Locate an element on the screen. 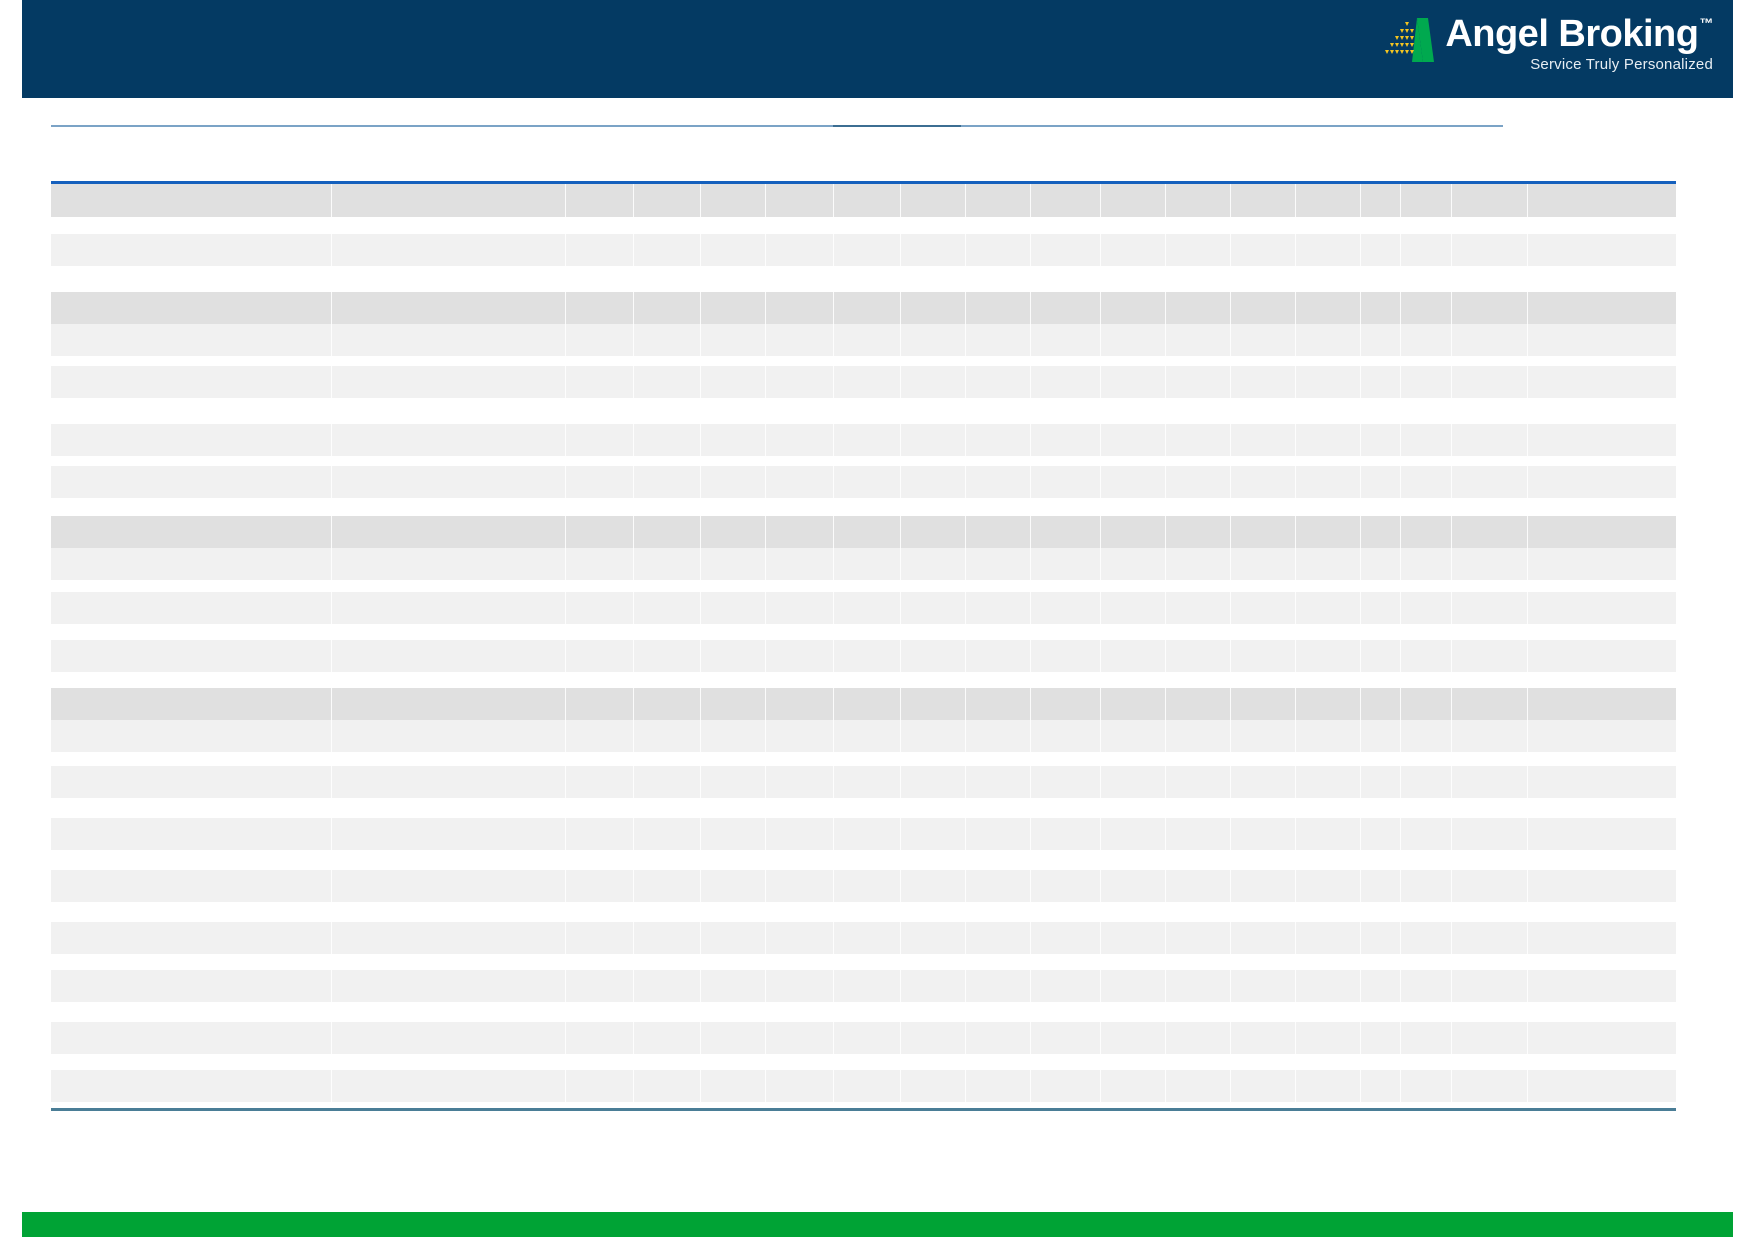 Image resolution: width=1754 pixels, height=1241 pixels. logo-tagline: Service Truly Personalized is located at coordinates (1621, 64).